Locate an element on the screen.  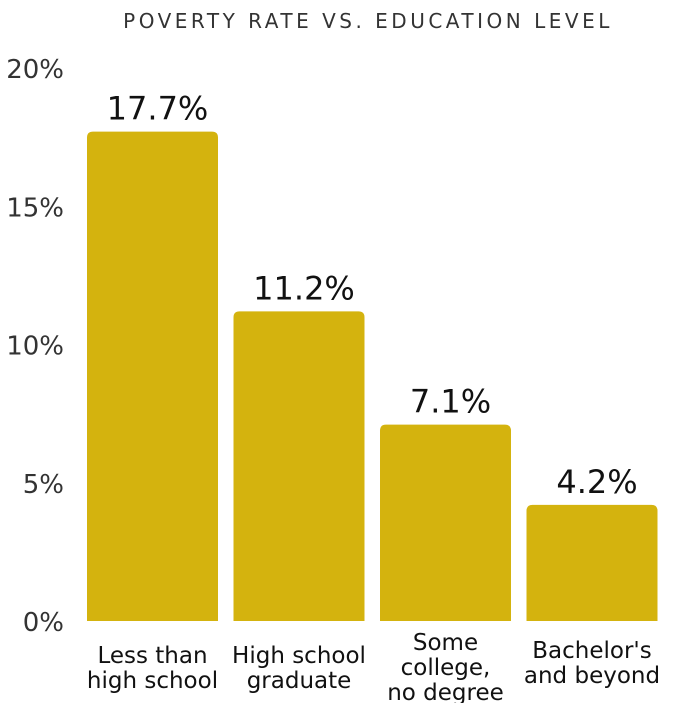
category-label: Bachelor's and beyond is located at coordinates (592, 663).